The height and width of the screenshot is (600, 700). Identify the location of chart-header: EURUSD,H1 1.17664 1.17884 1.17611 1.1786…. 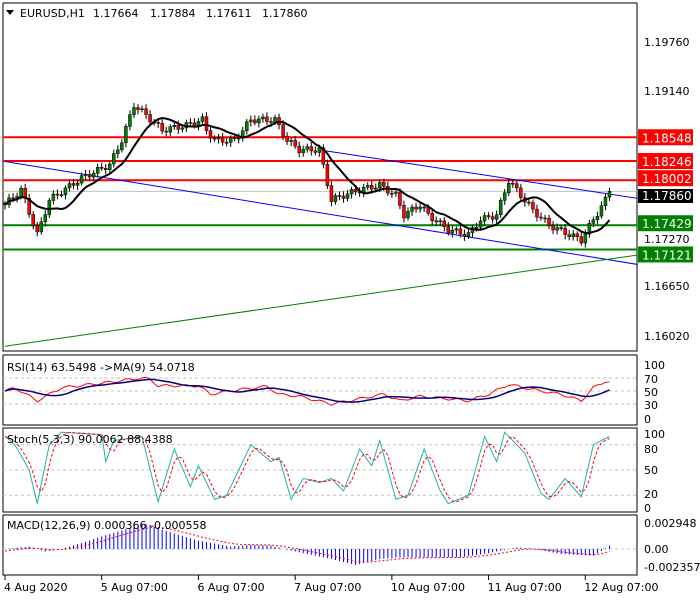
(157, 13).